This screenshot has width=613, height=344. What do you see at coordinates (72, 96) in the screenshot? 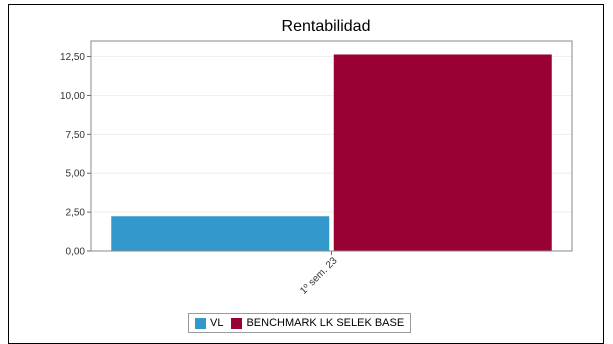
I see `y-tick-label: 10,00` at bounding box center [72, 96].